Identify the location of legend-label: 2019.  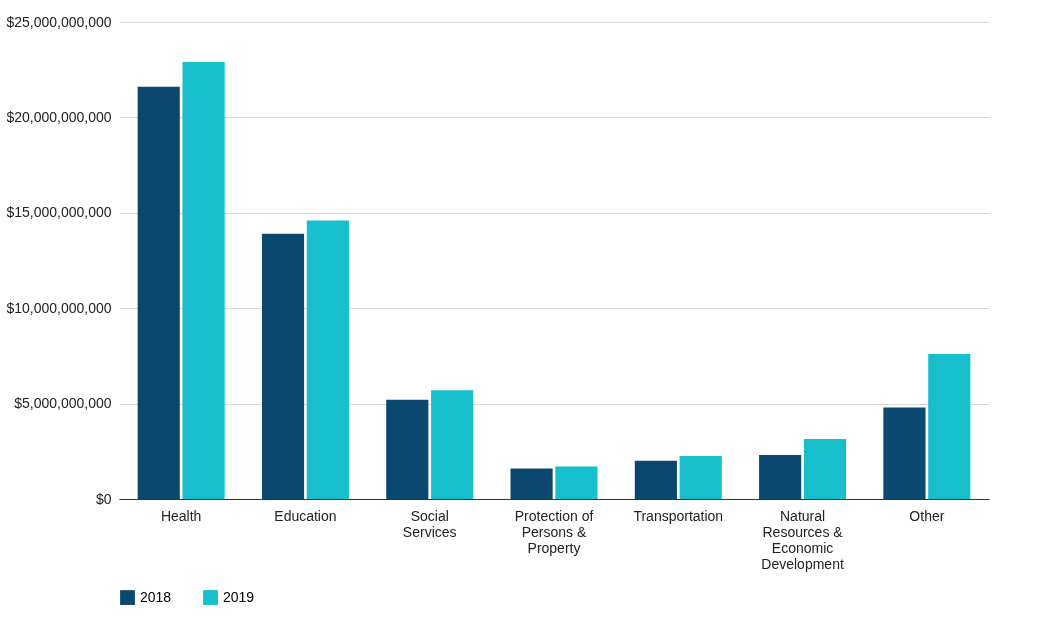
(239, 596).